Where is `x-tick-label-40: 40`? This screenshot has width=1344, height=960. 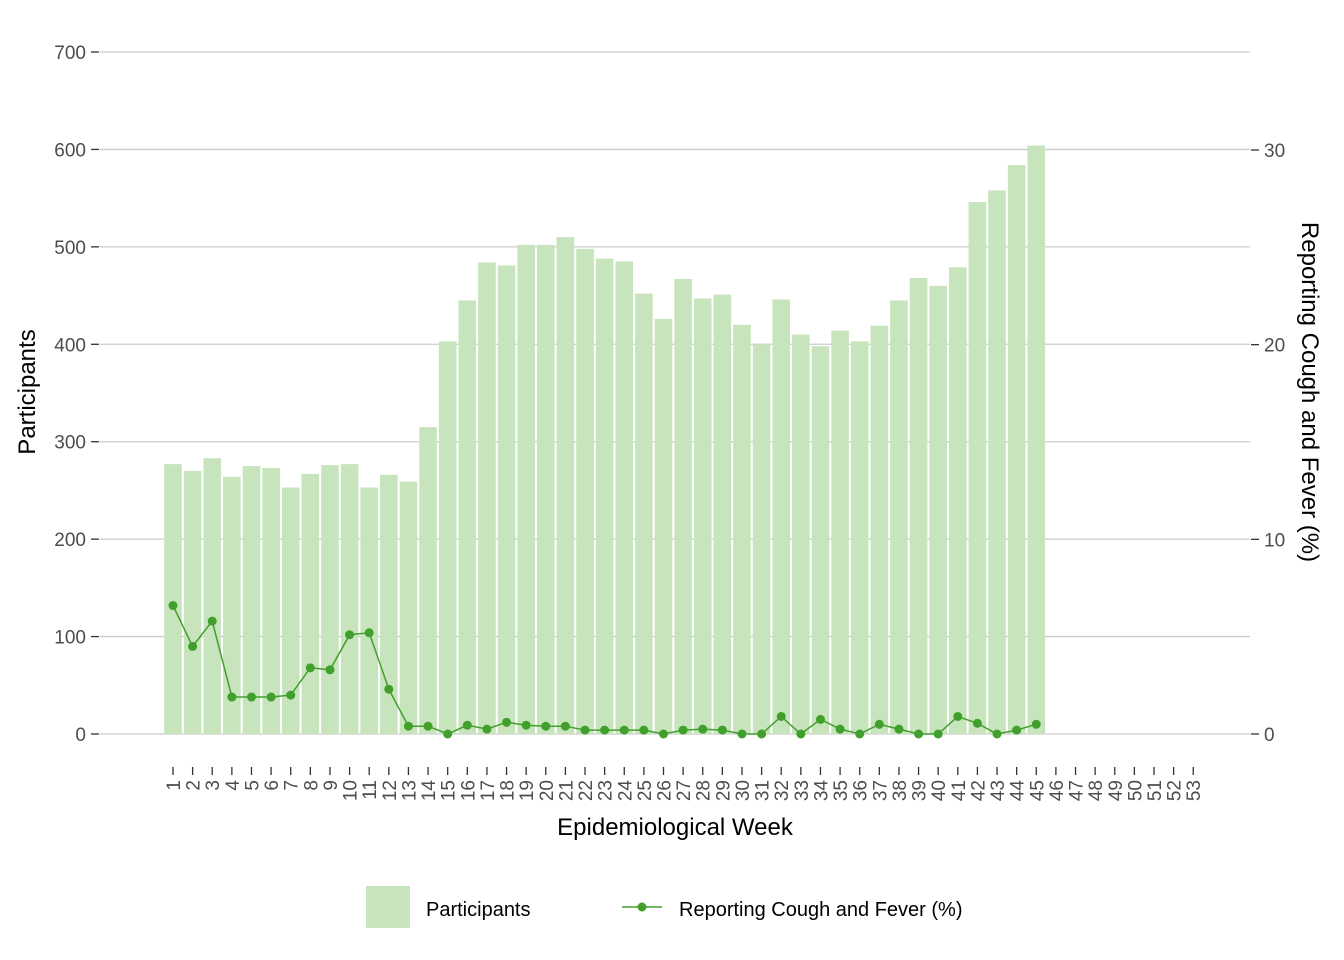 x-tick-label-40: 40 is located at coordinates (939, 790).